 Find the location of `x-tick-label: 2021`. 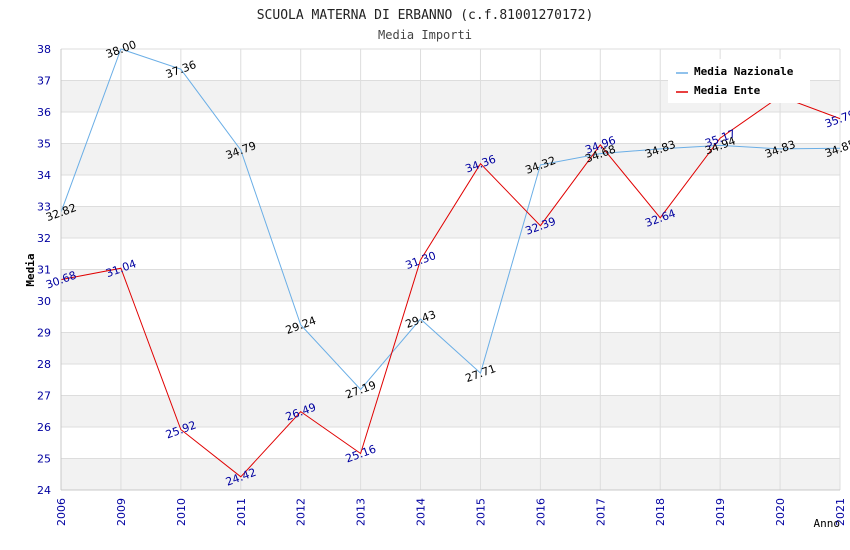

x-tick-label: 2021 is located at coordinates (840, 512).